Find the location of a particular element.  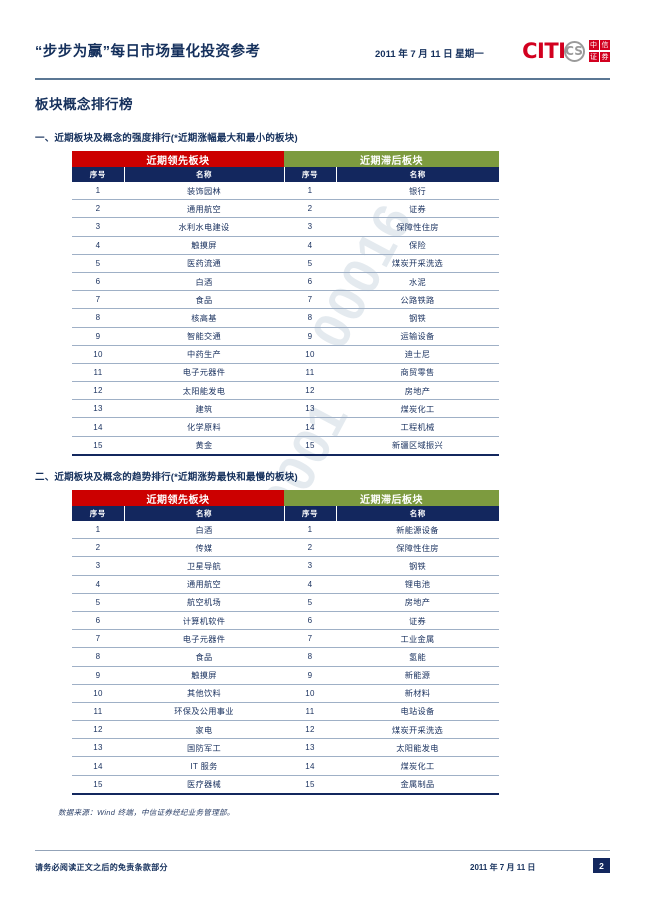

col-header-name-leading: 名称 is located at coordinates (204, 174).